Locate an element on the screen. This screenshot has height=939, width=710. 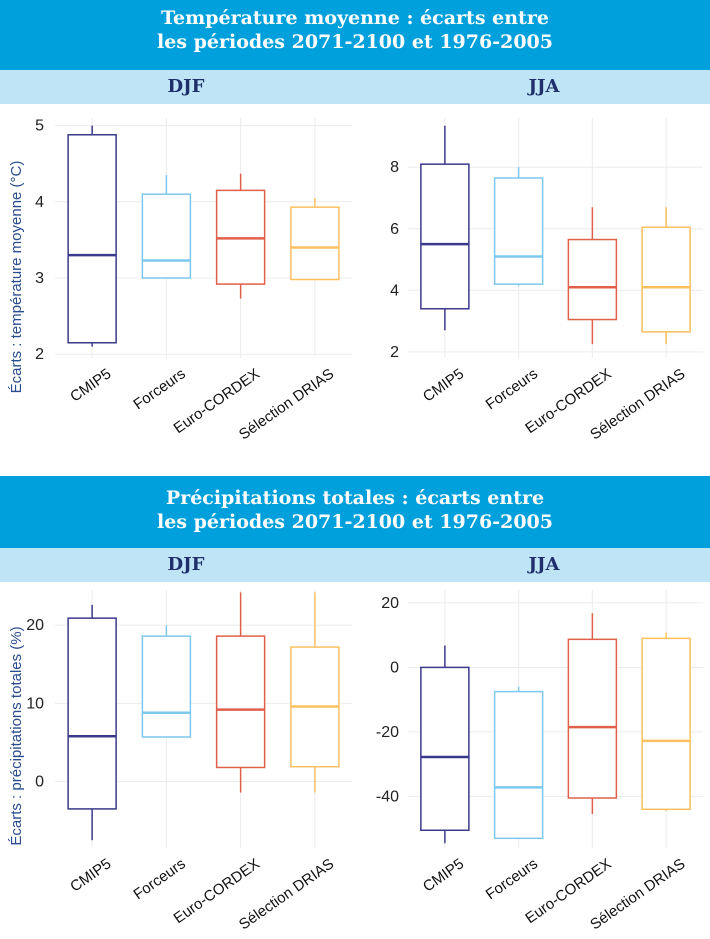
y-tick-label: -20 is located at coordinates (387, 732).